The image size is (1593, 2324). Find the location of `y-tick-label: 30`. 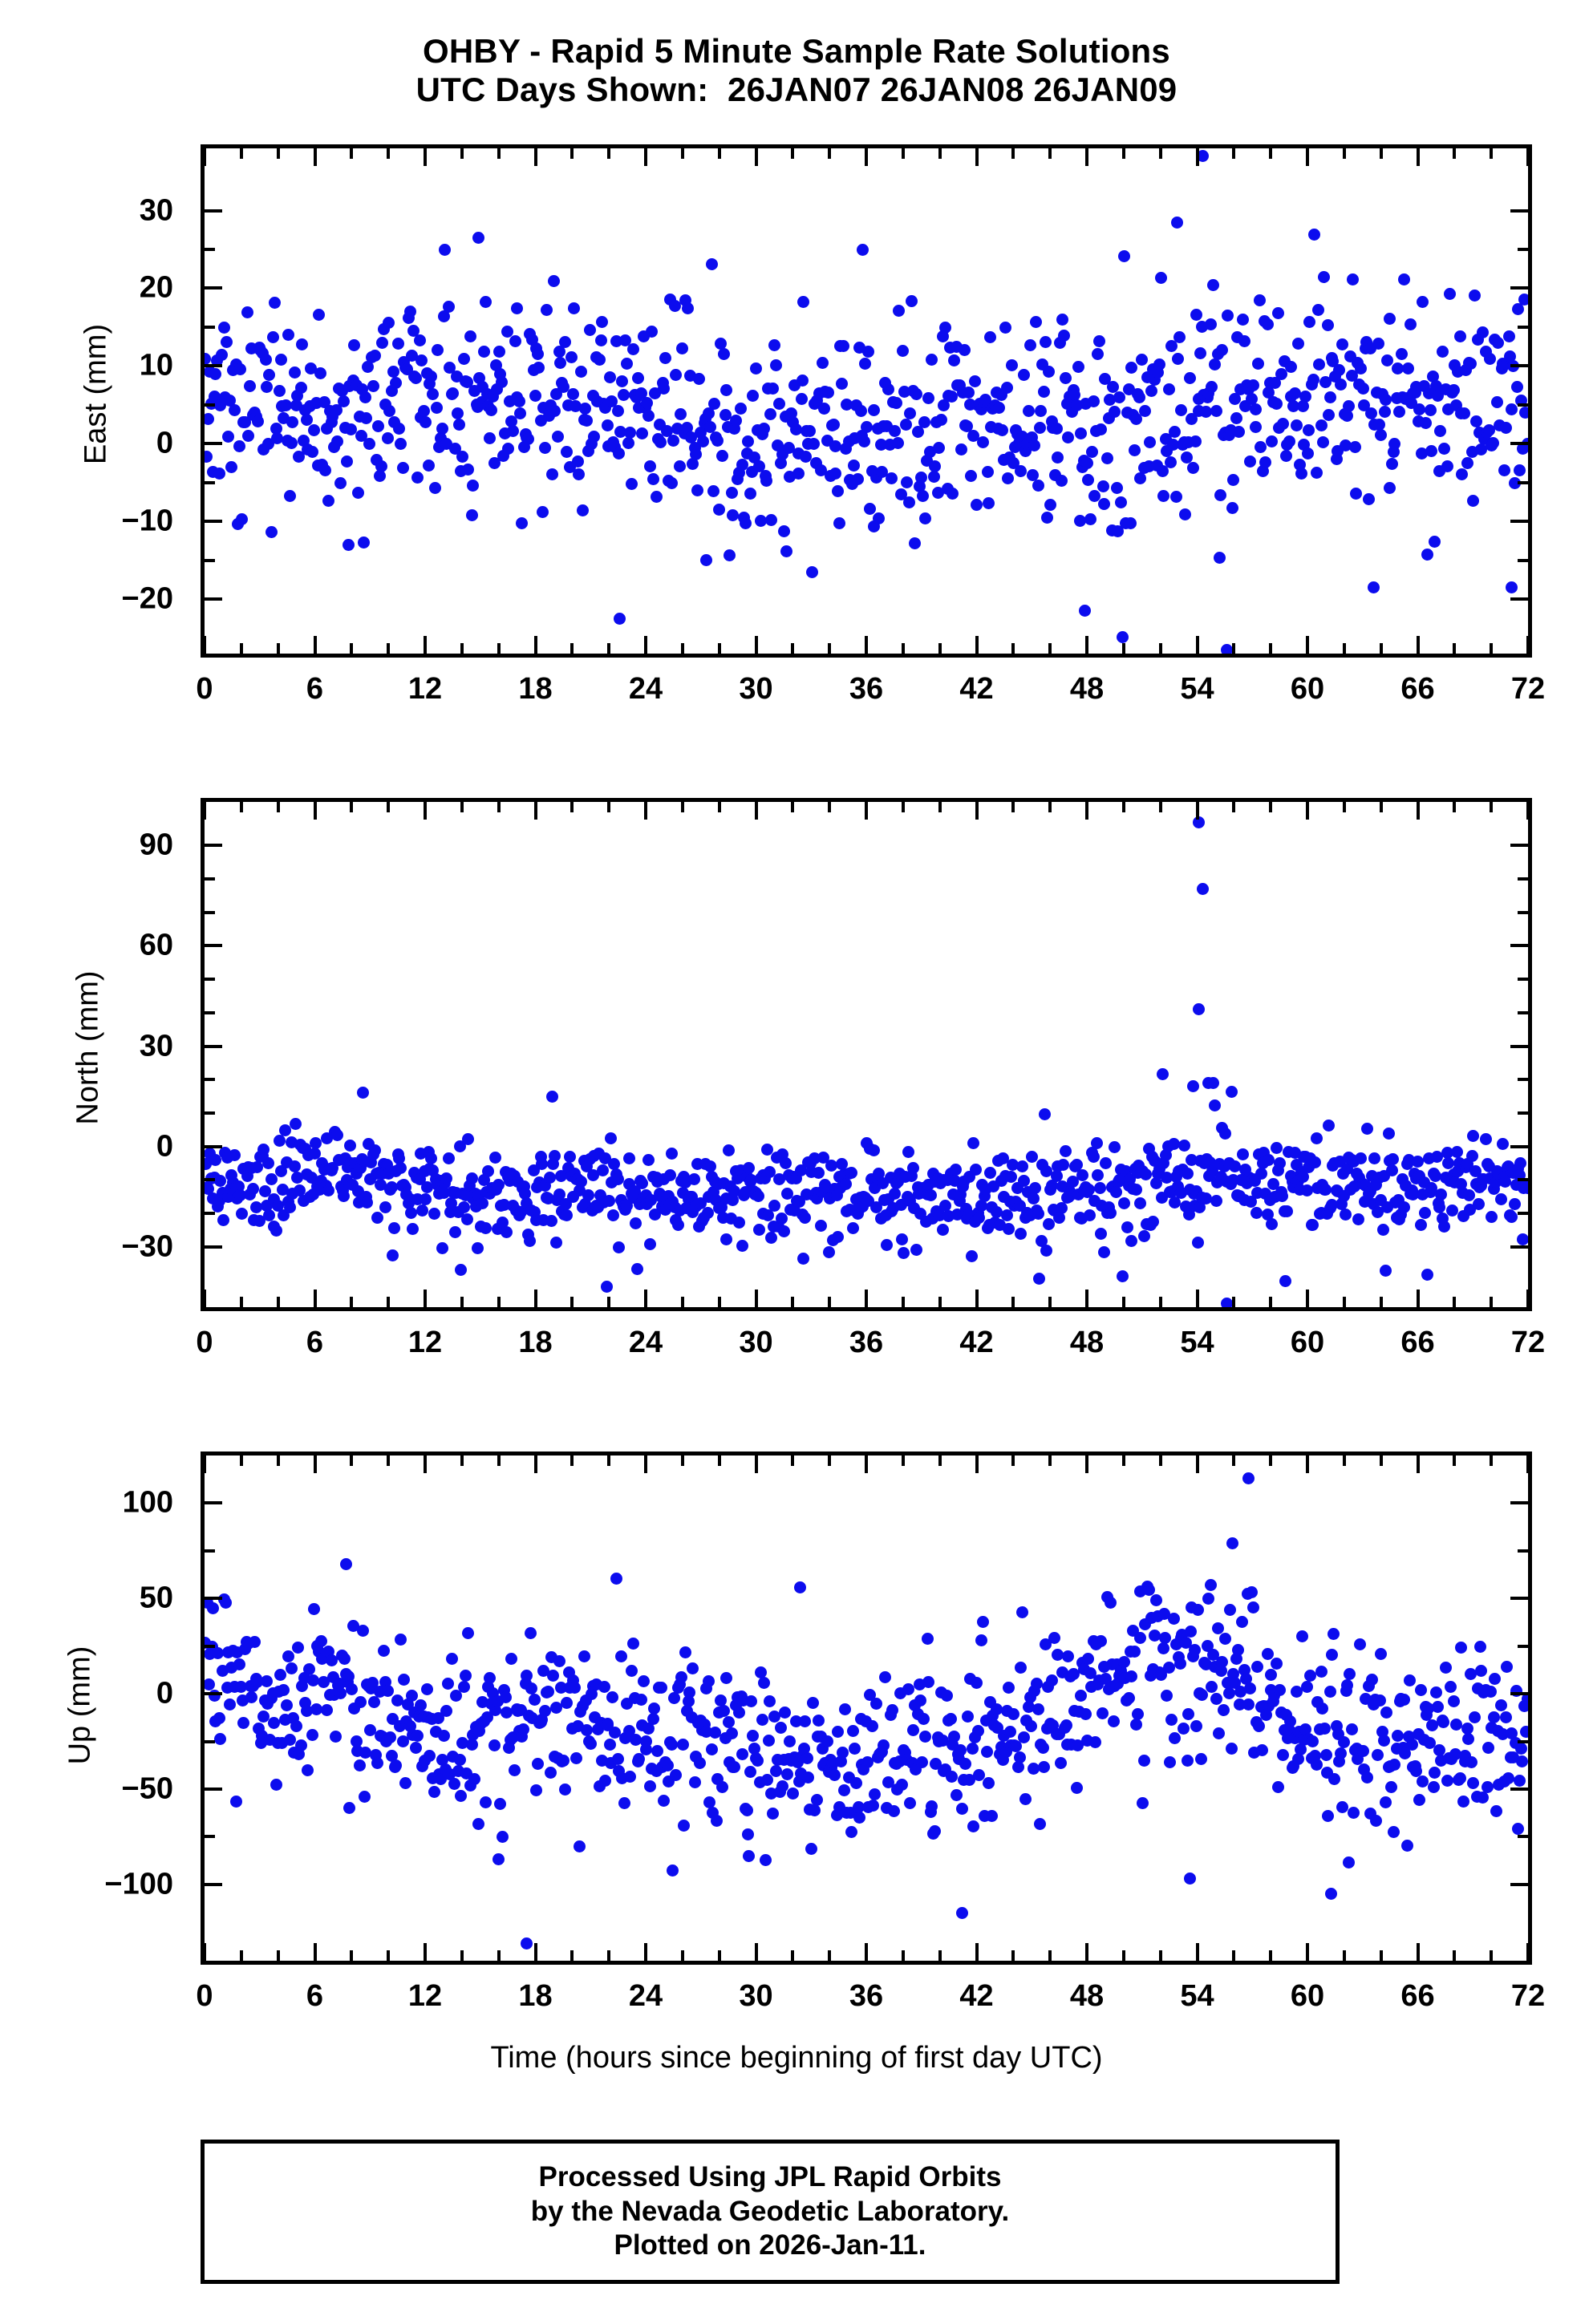

y-tick-label: 30 is located at coordinates (156, 210).